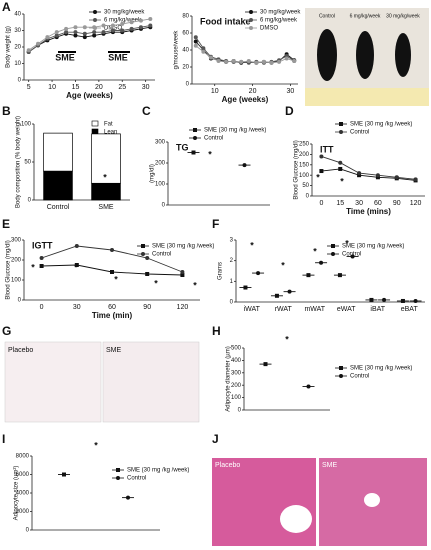 This screenshot has height=550, width=431. Describe the element at coordinates (19, 162) in the screenshot. I see `y-axis-label: Body composition (% body weight)` at that location.